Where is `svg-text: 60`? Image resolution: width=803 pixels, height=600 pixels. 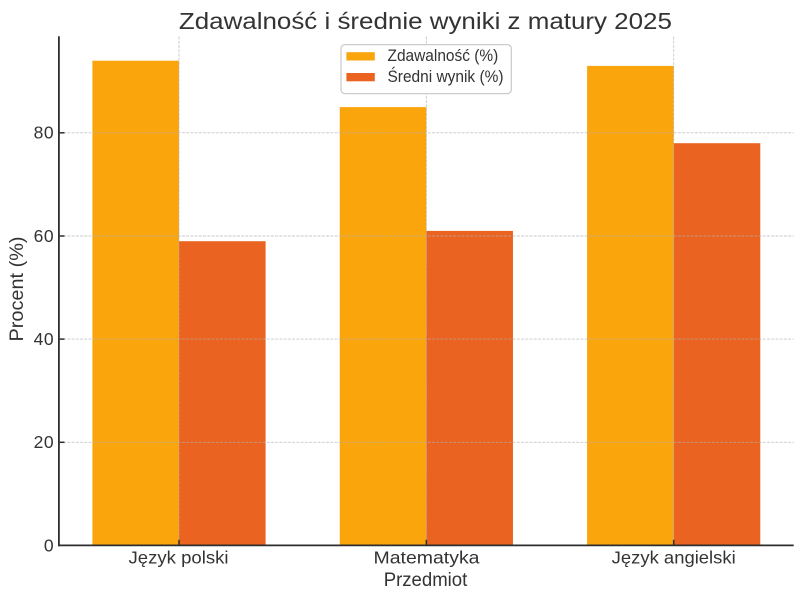
svg-text: 60 is located at coordinates (44, 236).